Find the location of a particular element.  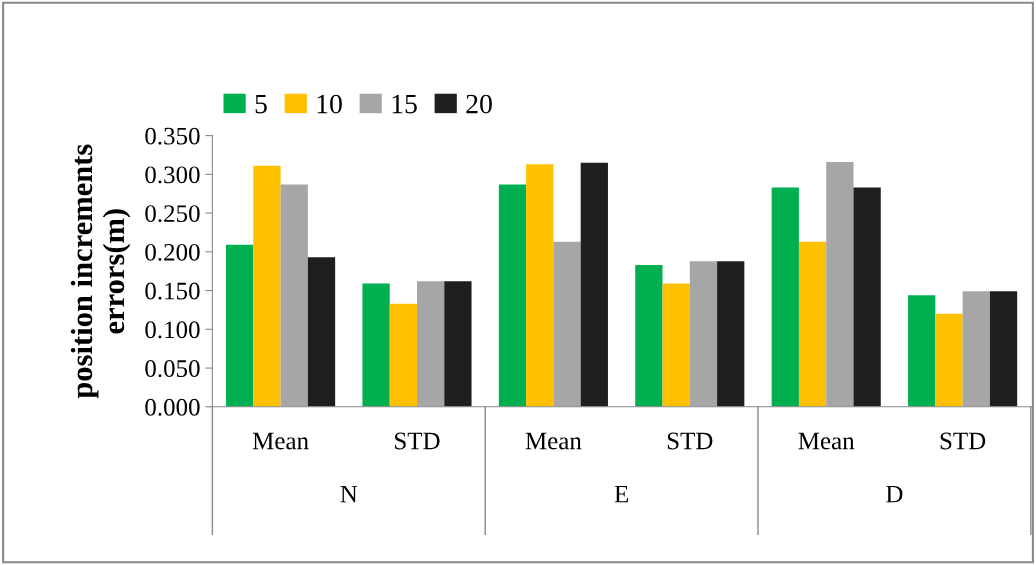

y-axis-title: position increments errors(m) is located at coordinates (100, 271).